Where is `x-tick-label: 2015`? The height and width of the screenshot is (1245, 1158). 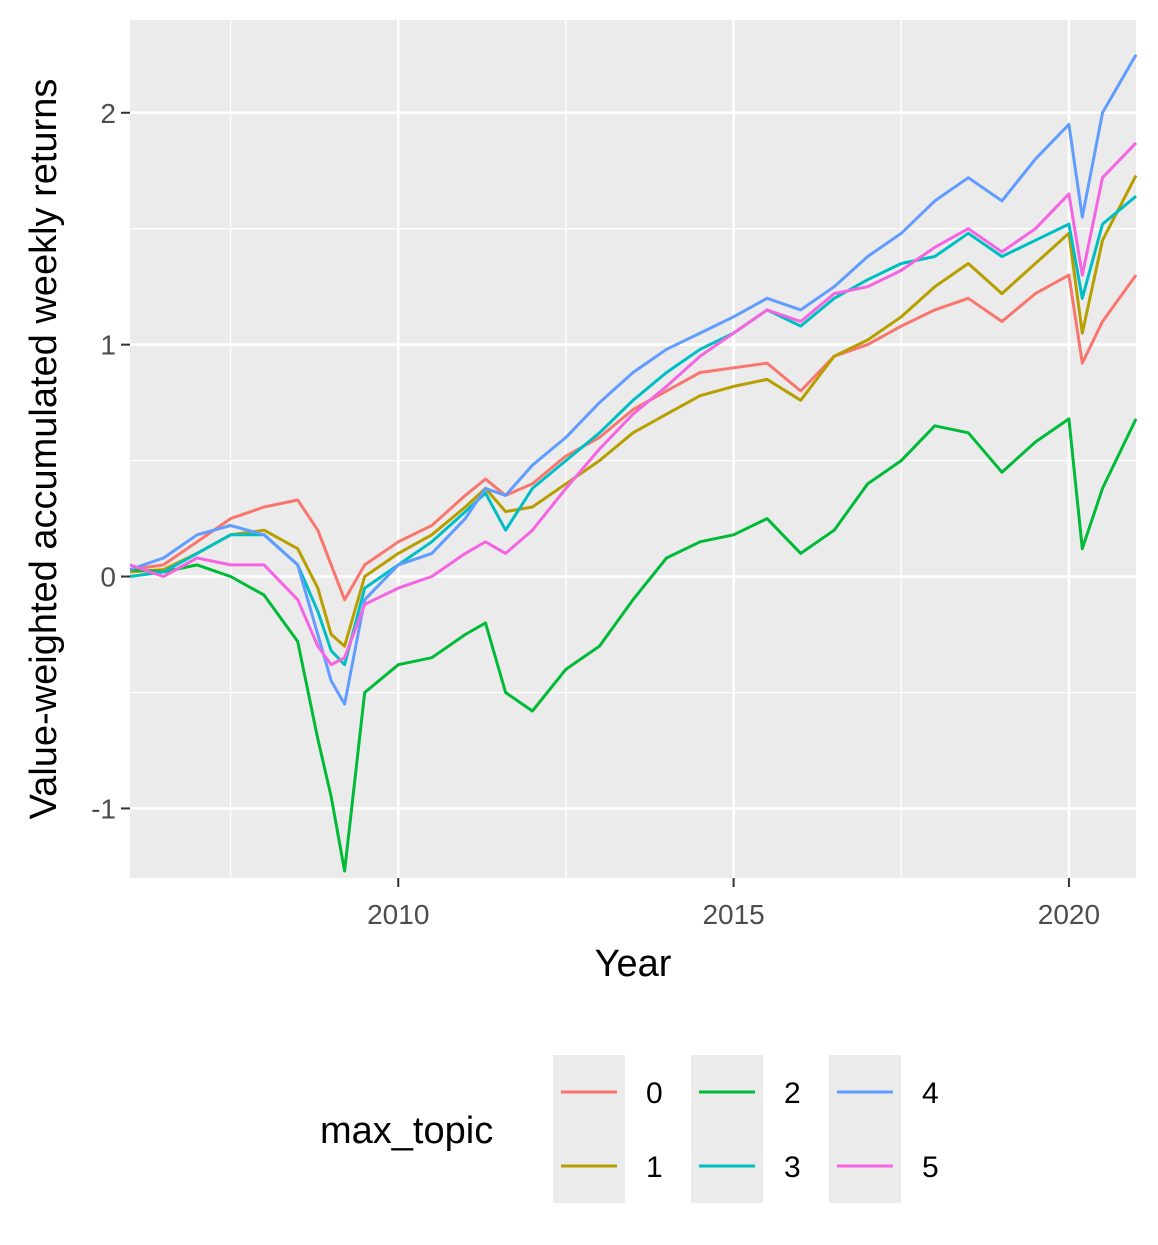 x-tick-label: 2015 is located at coordinates (733, 914).